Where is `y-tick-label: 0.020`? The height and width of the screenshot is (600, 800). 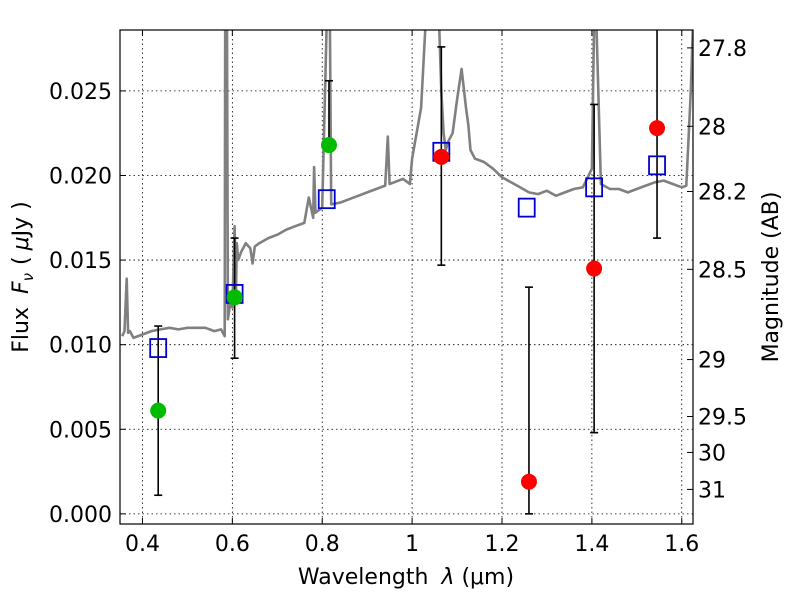 y-tick-label: 0.020 is located at coordinates (80, 176).